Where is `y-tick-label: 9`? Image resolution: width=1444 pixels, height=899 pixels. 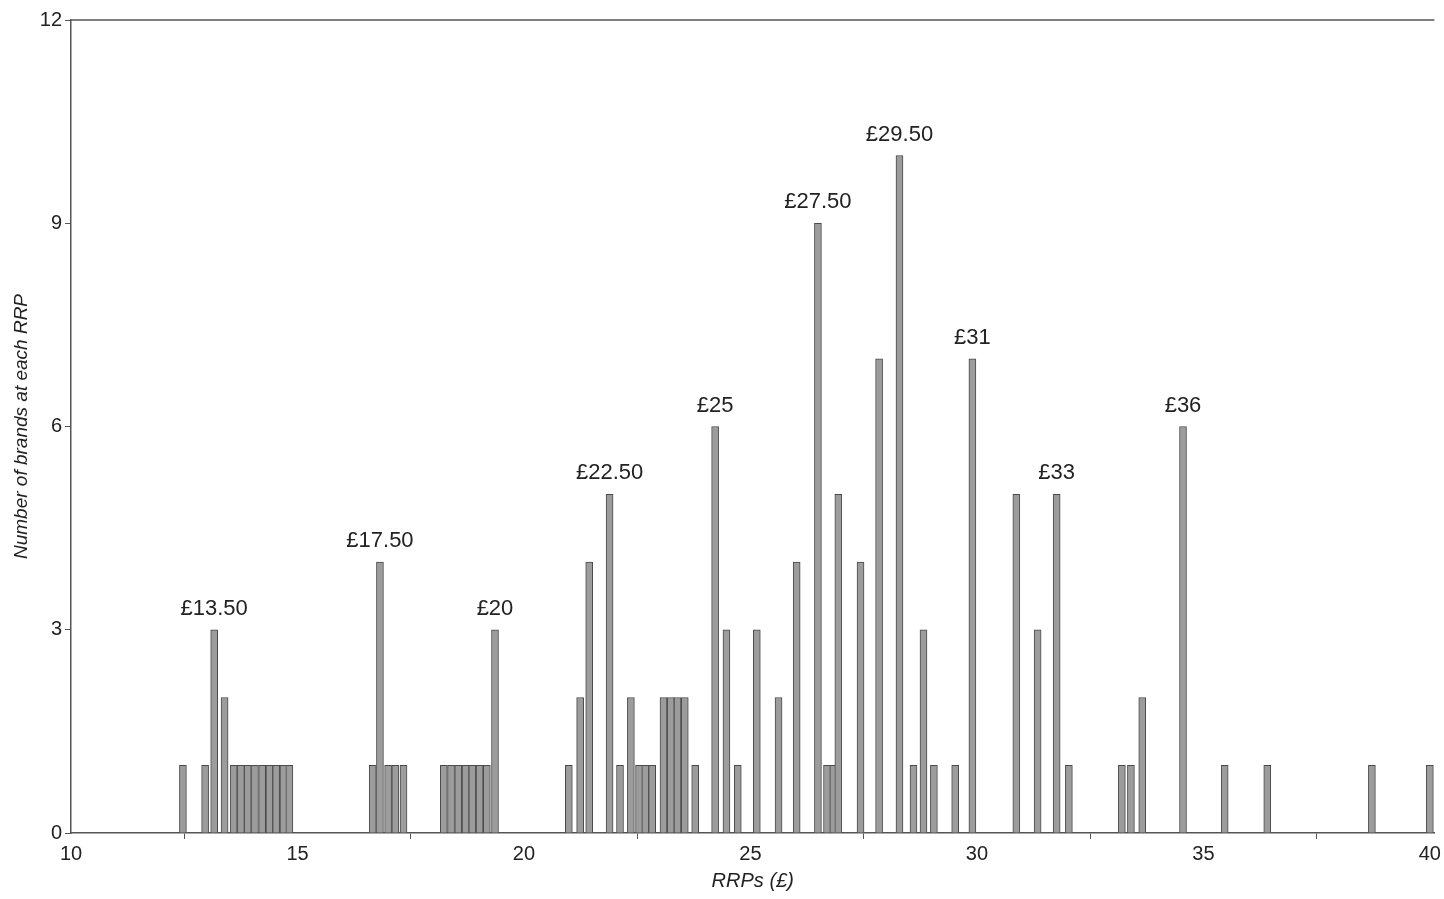 y-tick-label: 9 is located at coordinates (56, 221).